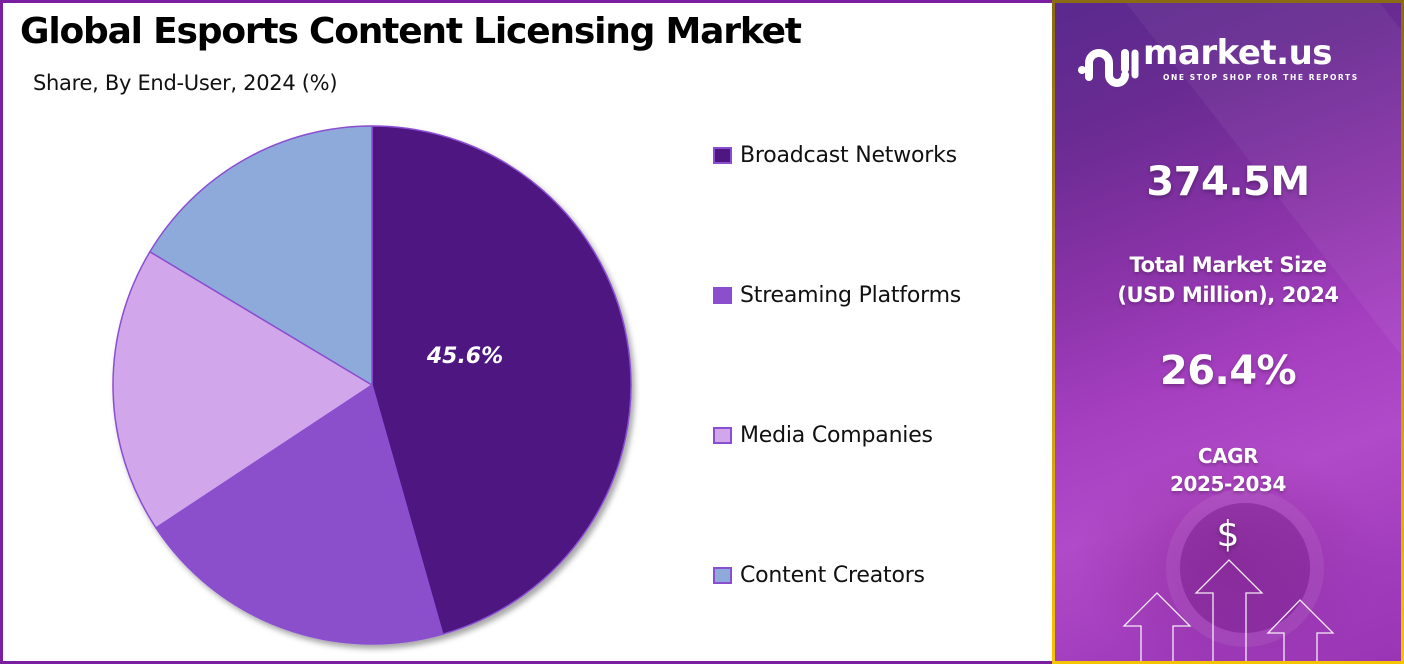  What do you see at coordinates (722, 295) in the screenshot?
I see `legend-swatch-streaming-platforms` at bounding box center [722, 295].